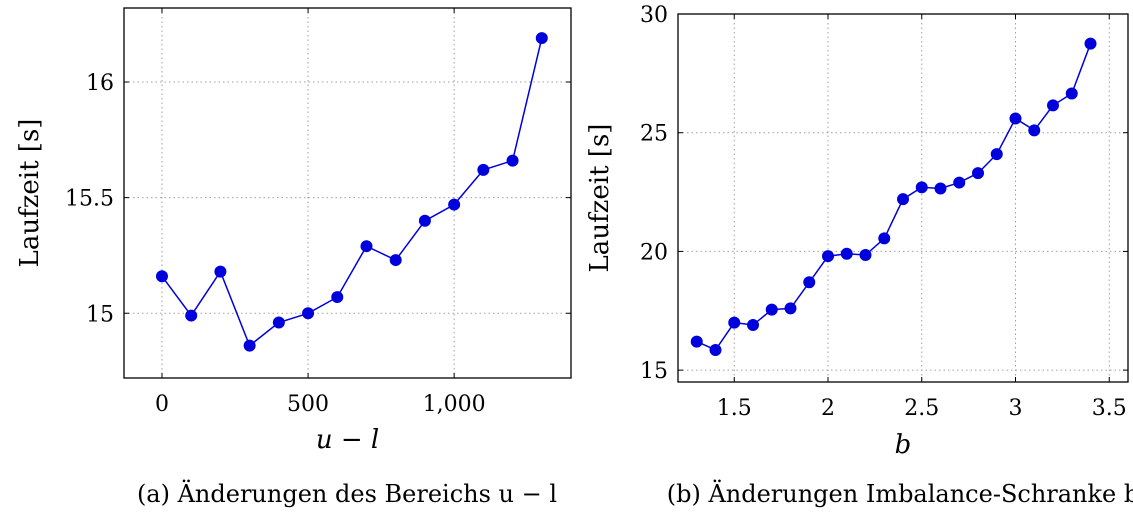 This screenshot has height=519, width=1133. What do you see at coordinates (308, 404) in the screenshot?
I see `x-tick-label: 500` at bounding box center [308, 404].